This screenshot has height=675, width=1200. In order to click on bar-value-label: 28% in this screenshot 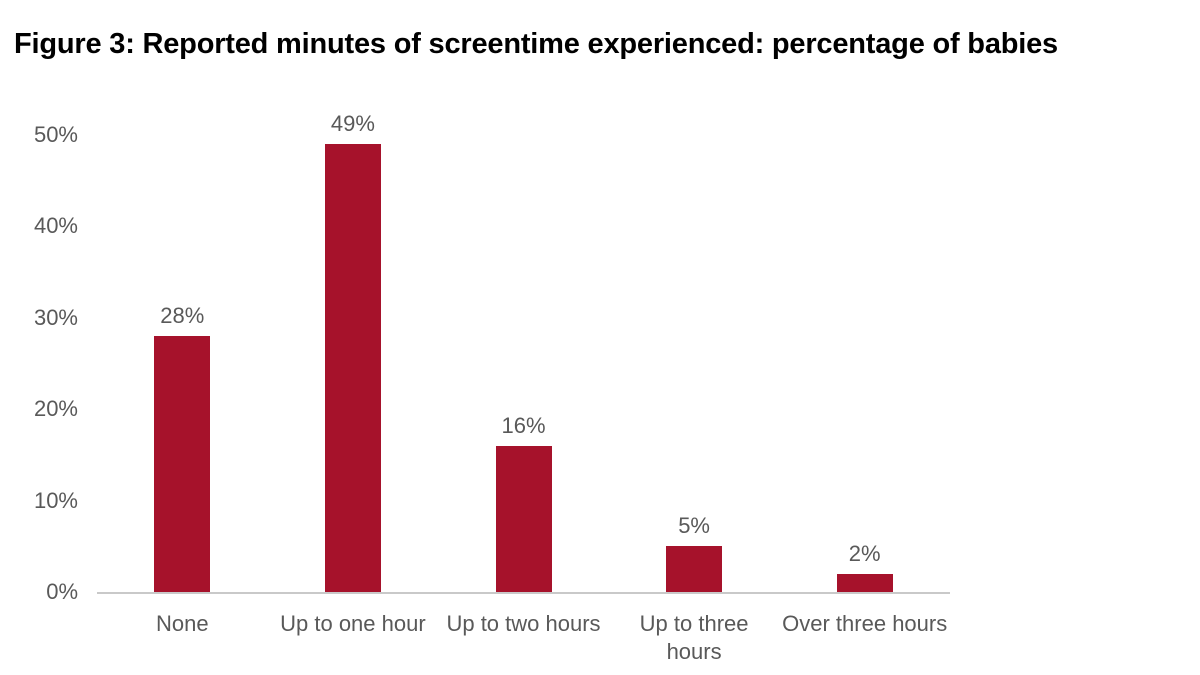, I will do `click(182, 316)`.